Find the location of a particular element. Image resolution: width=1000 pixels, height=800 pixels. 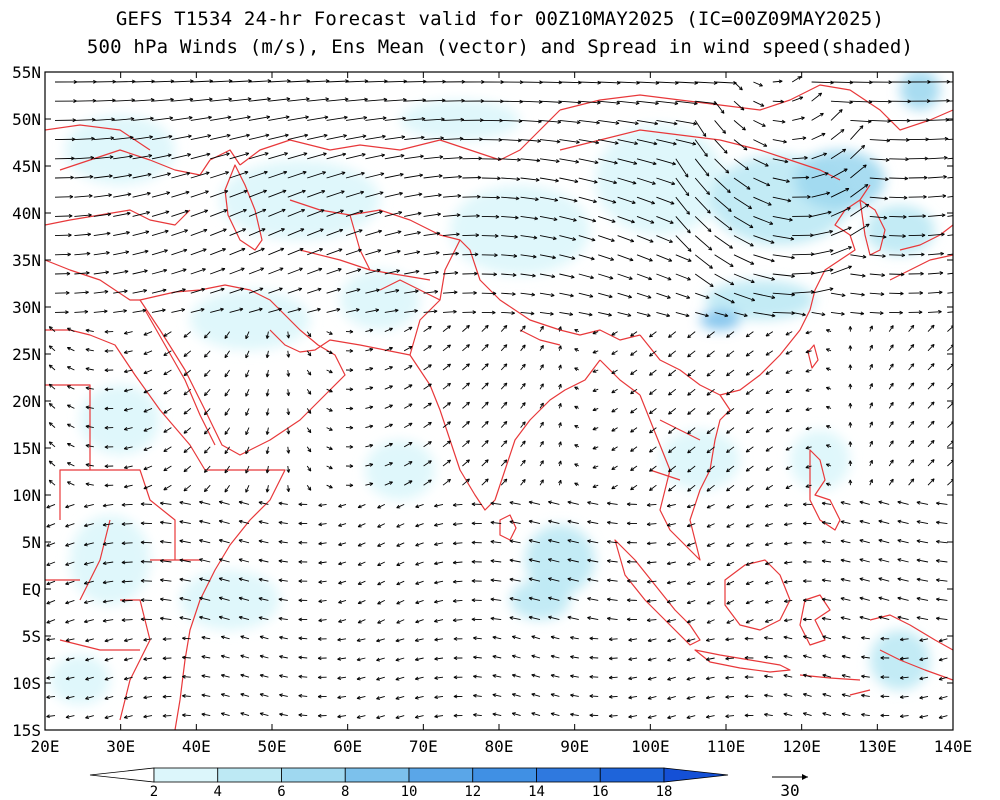

colorbar-segment is located at coordinates (377, 775).